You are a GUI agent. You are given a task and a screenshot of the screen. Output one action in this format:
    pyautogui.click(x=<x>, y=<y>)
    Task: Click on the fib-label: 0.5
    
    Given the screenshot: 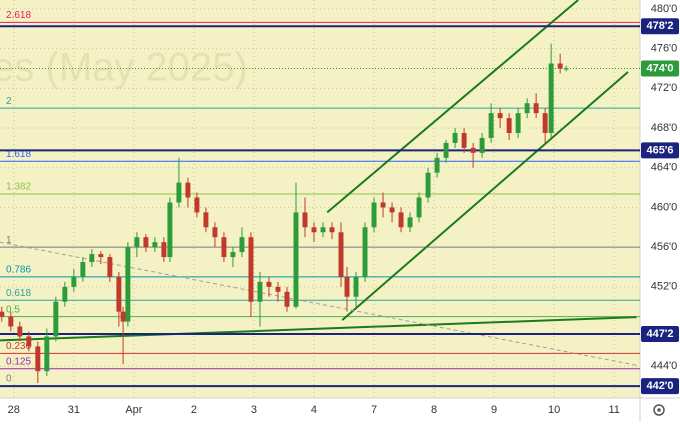 What is the action you would take?
    pyautogui.click(x=13, y=309)
    